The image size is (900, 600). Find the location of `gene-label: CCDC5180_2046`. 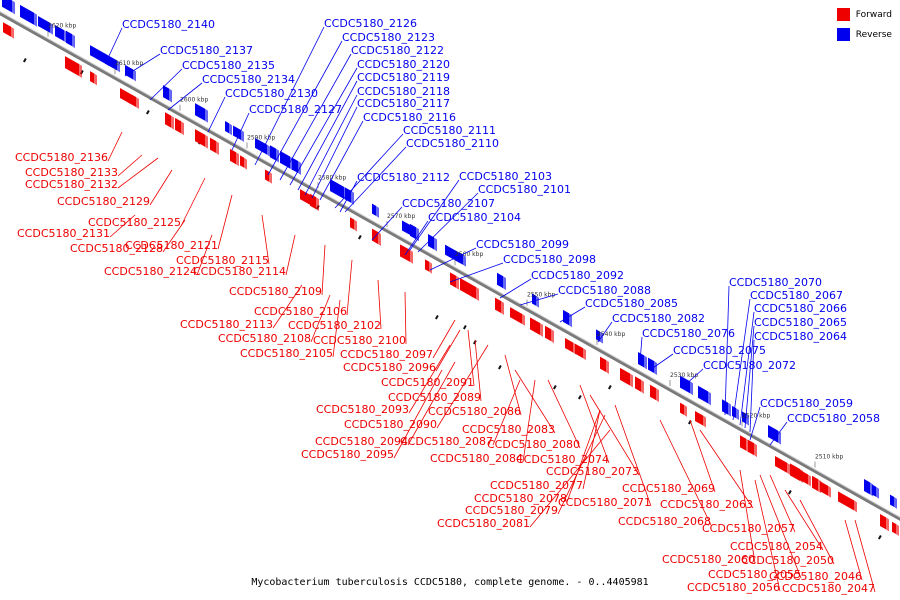

gene-label: CCDC5180_2046 is located at coordinates (815, 576).